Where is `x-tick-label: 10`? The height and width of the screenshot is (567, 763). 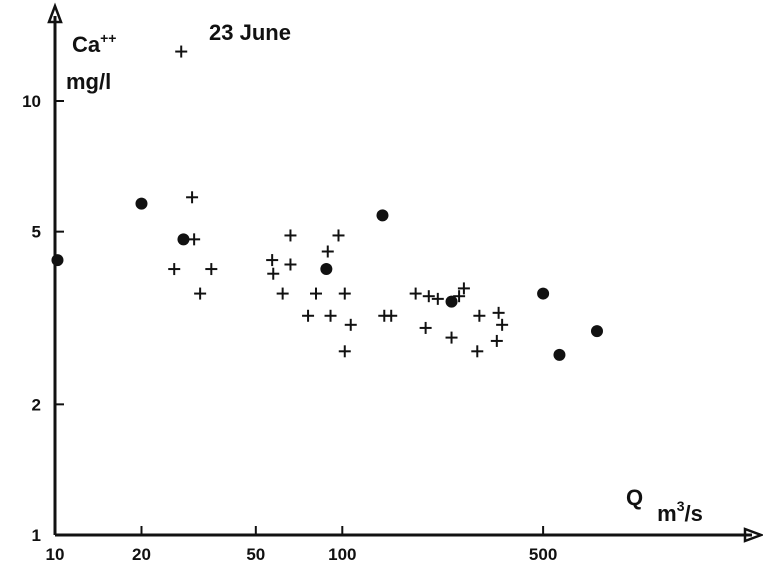
x-tick-label: 10 is located at coordinates (55, 554).